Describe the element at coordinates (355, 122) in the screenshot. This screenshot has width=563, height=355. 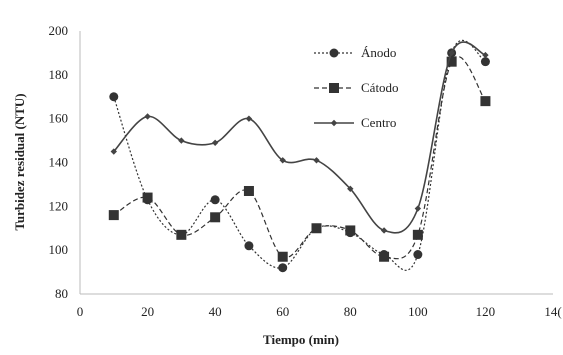
I see `legend-item: Centro` at that location.